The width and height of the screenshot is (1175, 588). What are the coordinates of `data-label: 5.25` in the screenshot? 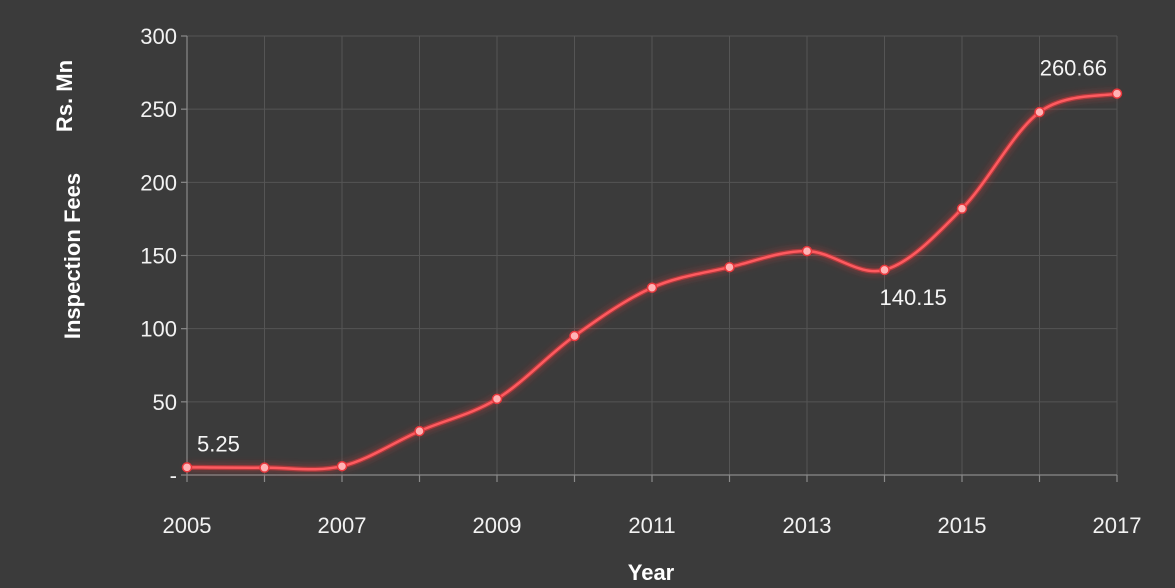 It's located at (218, 443).